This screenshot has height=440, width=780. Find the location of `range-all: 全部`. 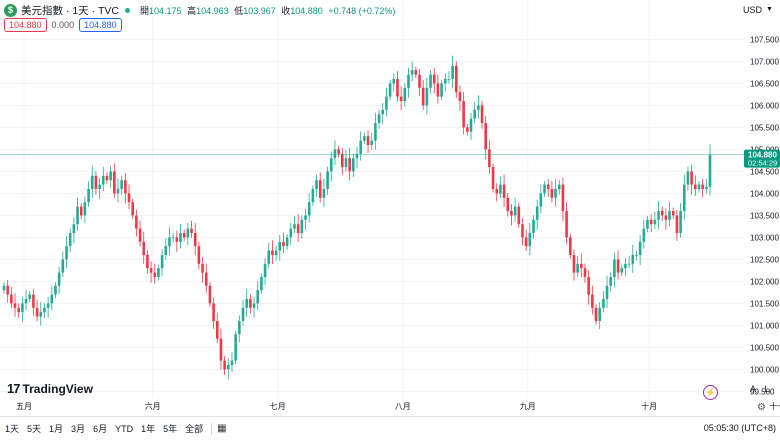

range-all: 全部 is located at coordinates (194, 429).